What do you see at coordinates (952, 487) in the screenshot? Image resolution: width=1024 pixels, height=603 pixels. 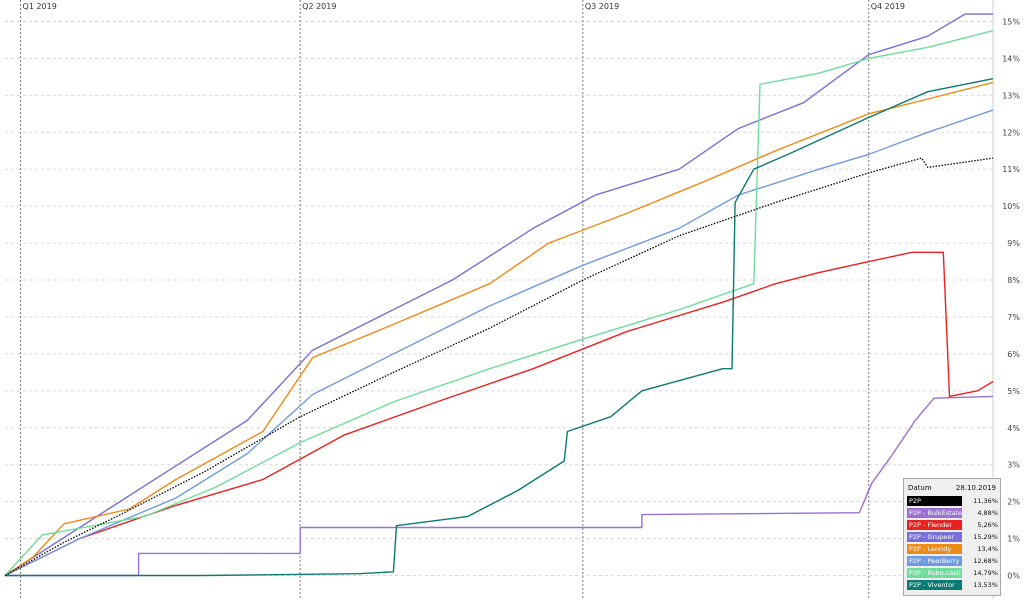 I see `legend-header: Datum 28.10.2019` at bounding box center [952, 487].